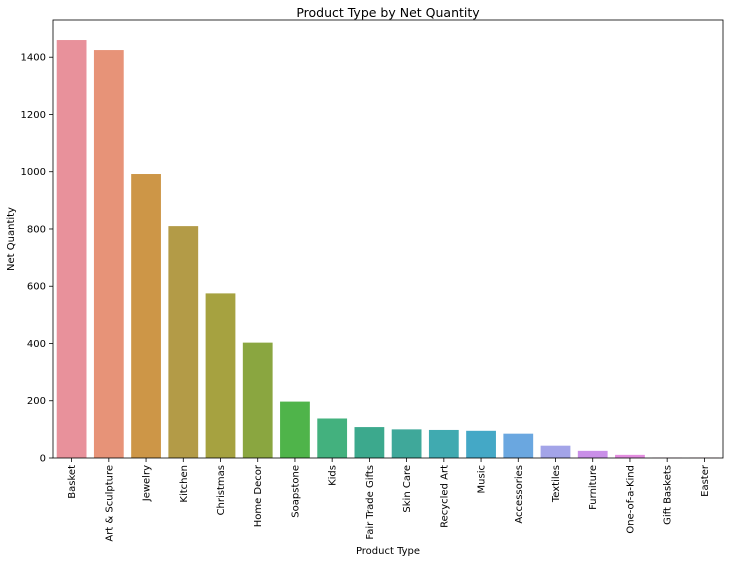 The image size is (730, 562). Describe the element at coordinates (36, 287) in the screenshot. I see `y-tick-label: 600` at that location.